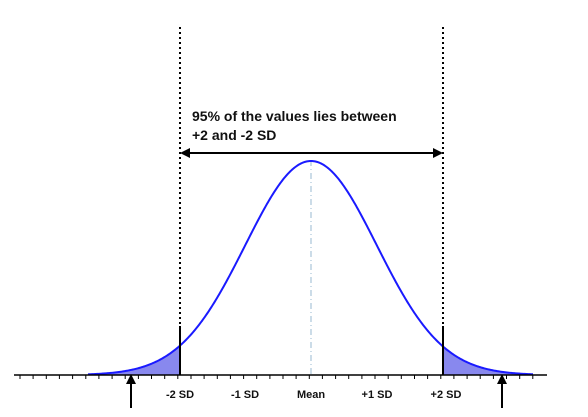 This screenshot has width=588, height=417. Describe the element at coordinates (446, 395) in the screenshot. I see `label-plus-2sd: +2 SD` at that location.